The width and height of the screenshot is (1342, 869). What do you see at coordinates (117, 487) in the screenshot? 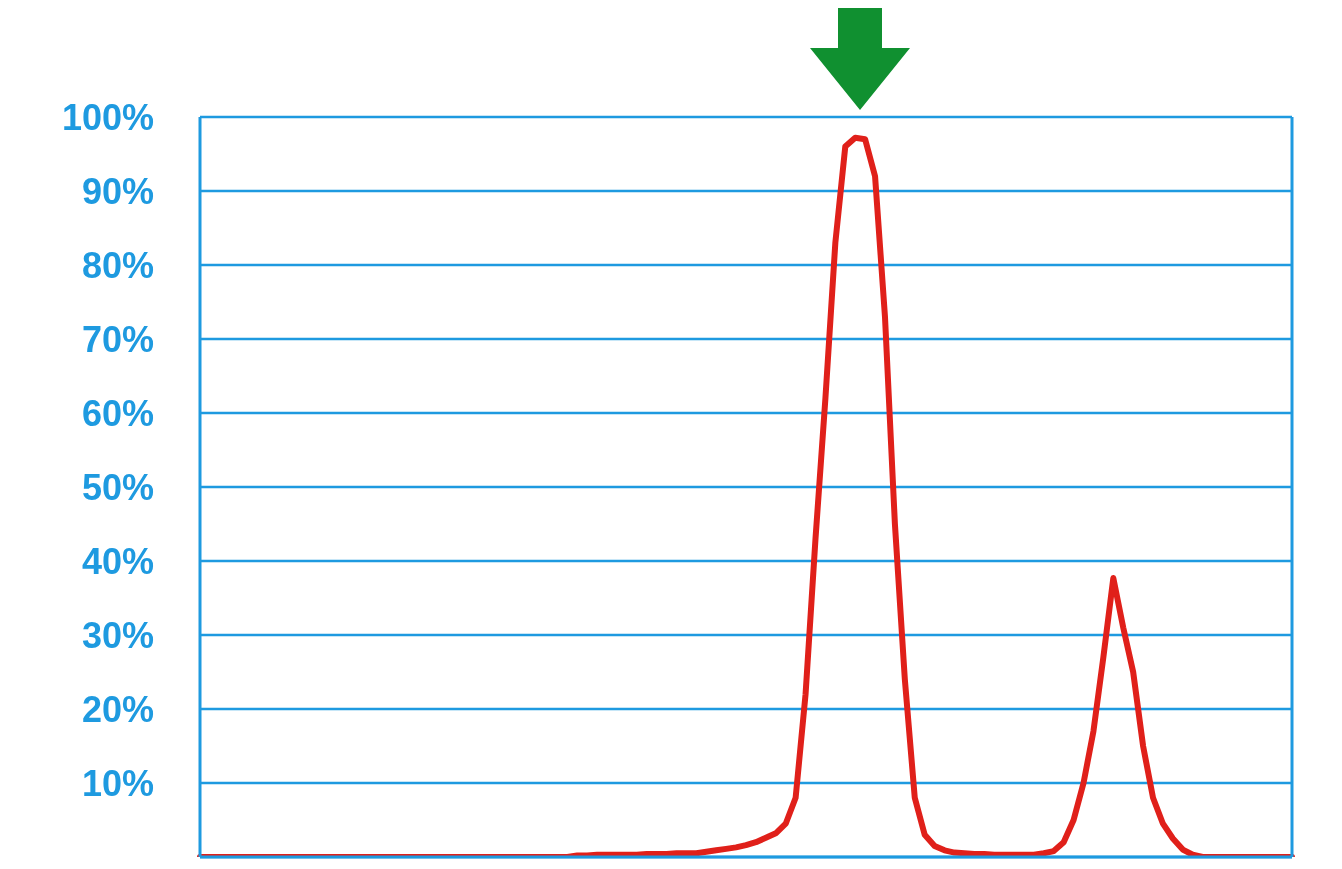
I see `y-tick-label: 50%` at bounding box center [117, 487].